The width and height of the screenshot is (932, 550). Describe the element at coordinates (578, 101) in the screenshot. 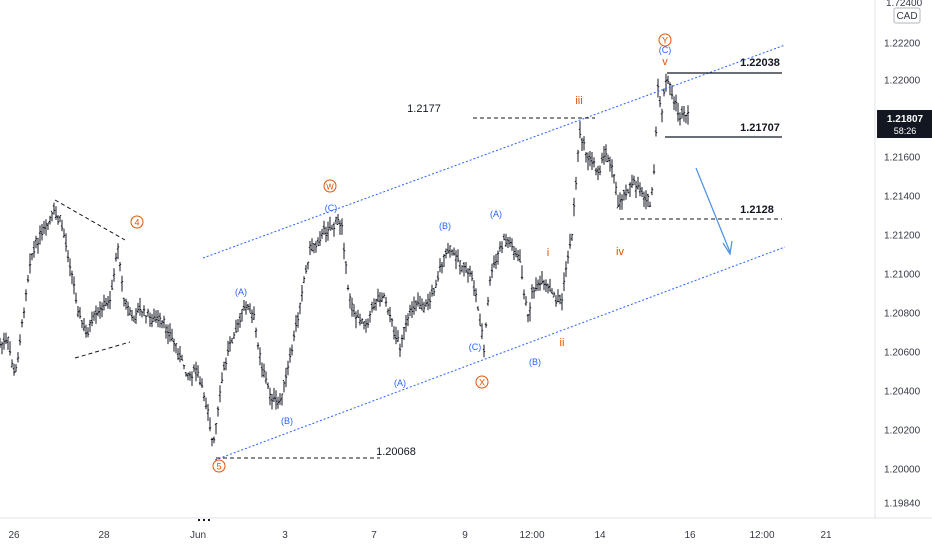

I see `wave-label-iii: iii` at that location.